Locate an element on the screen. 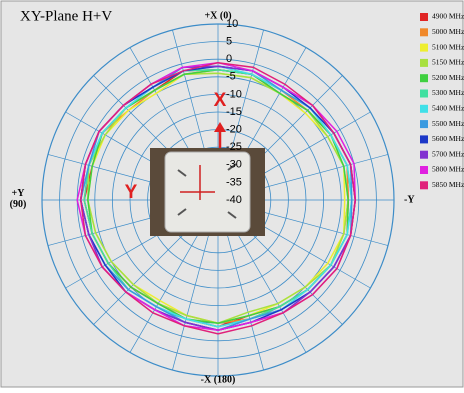 Image resolution: width=464 pixels, height=393 pixels. r-tick-label: 10 is located at coordinates (232, 24).